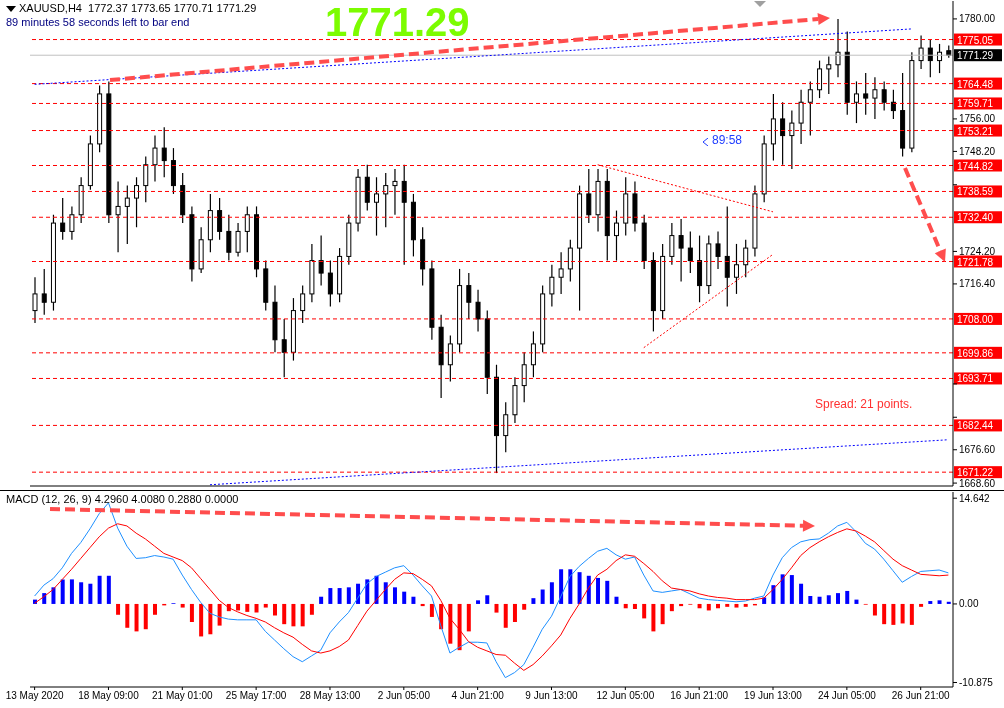 This screenshot has height=708, width=1004. I want to click on ref-line-label: 1721.78, so click(975, 262).